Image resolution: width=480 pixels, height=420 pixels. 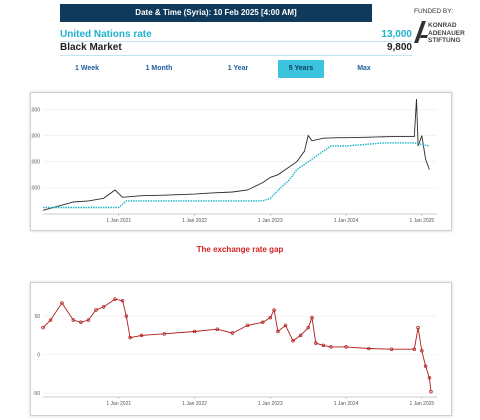 What do you see at coordinates (396, 34) in the screenshot?
I see `un-rate-value: 13,000` at bounding box center [396, 34].